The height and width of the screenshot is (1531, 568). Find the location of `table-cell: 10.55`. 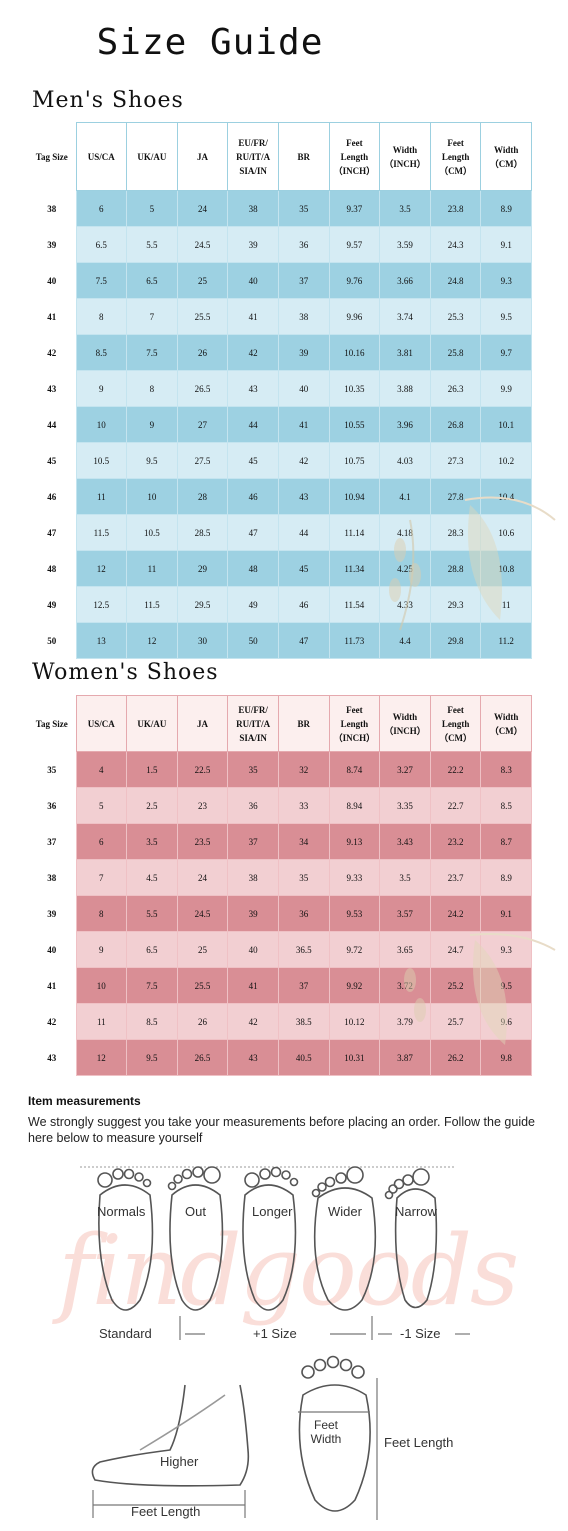

table-cell: 10.55 is located at coordinates (354, 424).